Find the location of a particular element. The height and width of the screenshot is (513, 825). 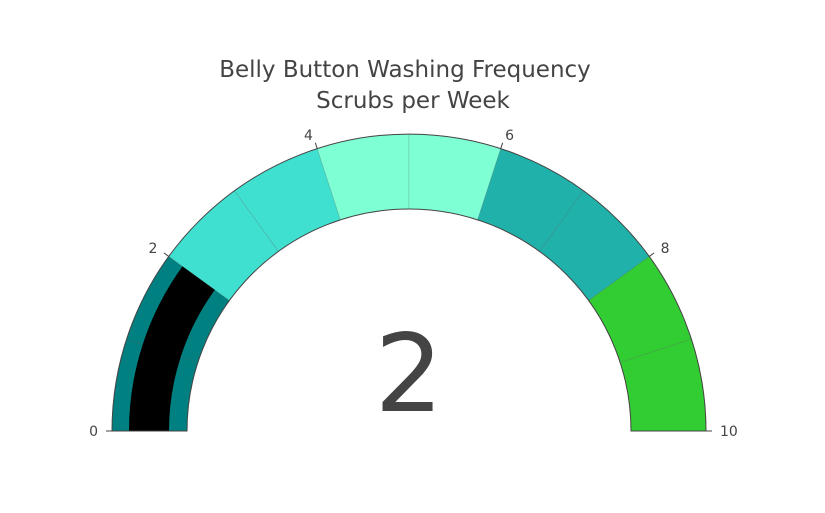

gauge-tick-label-2: 2 is located at coordinates (152, 249).